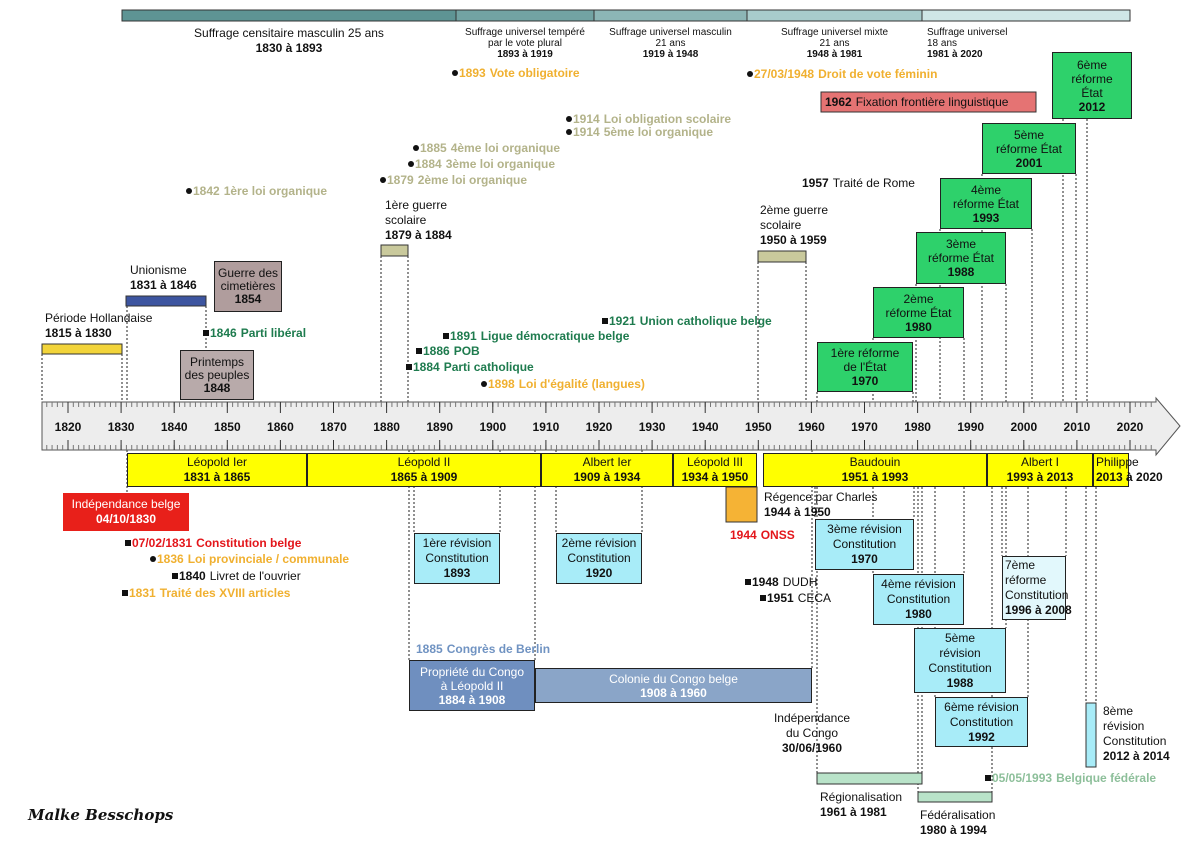 The width and height of the screenshot is (1200, 850). What do you see at coordinates (470, 367) in the screenshot?
I see `event: 1884 Parti catholique` at bounding box center [470, 367].